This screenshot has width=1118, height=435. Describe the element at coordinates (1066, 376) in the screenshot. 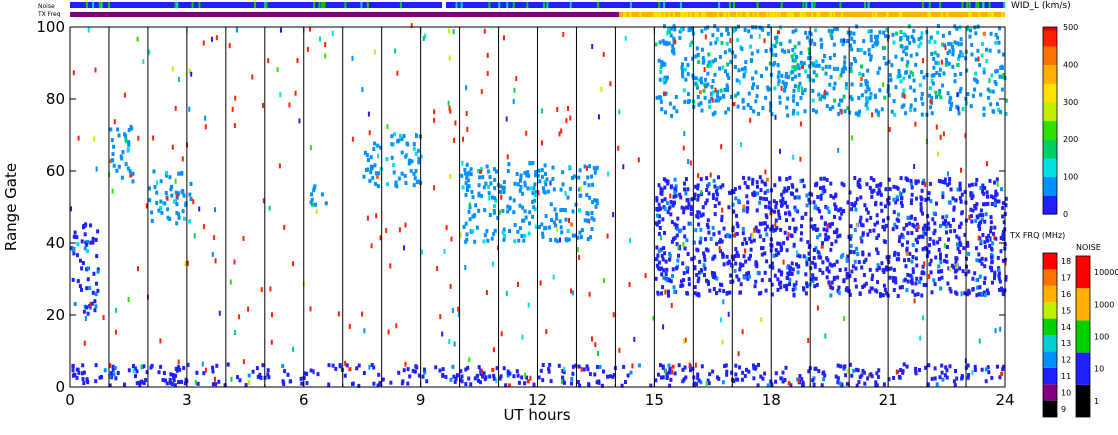

I see `txfreq-colorbar-tick: 11` at that location.